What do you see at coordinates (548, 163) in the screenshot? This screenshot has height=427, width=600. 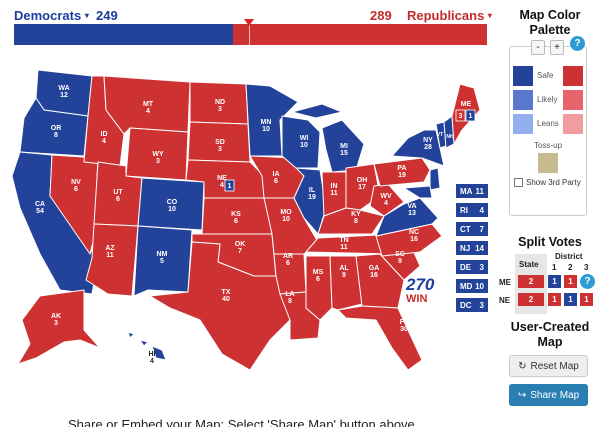 I see `swatch-tossup` at bounding box center [548, 163].